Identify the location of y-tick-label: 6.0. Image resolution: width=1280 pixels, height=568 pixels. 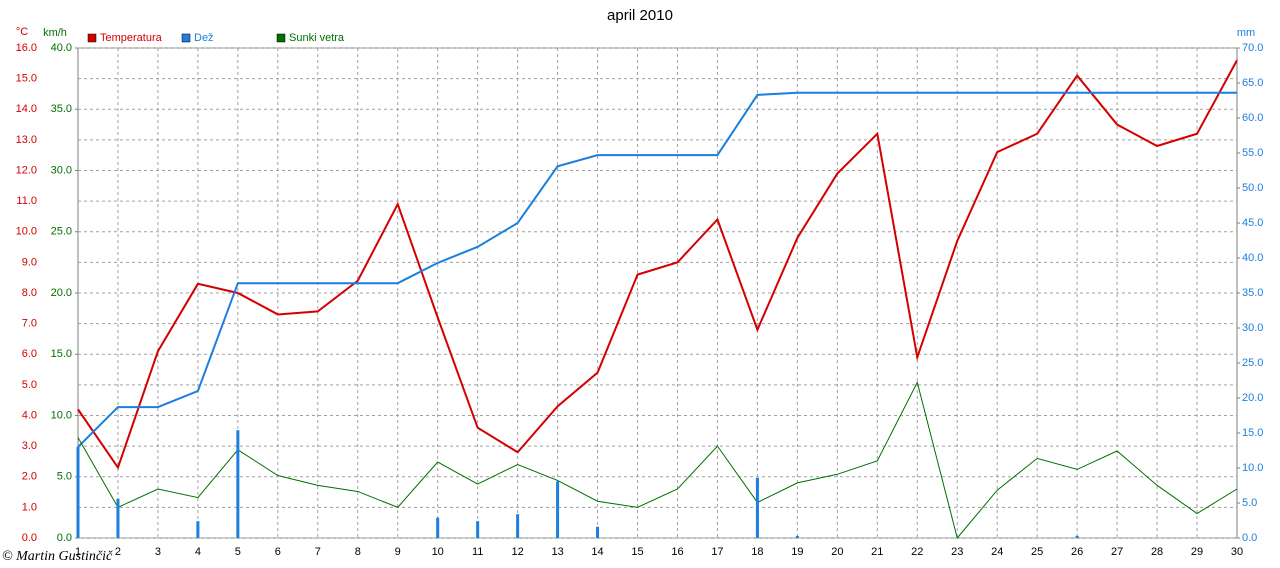
(29, 354).